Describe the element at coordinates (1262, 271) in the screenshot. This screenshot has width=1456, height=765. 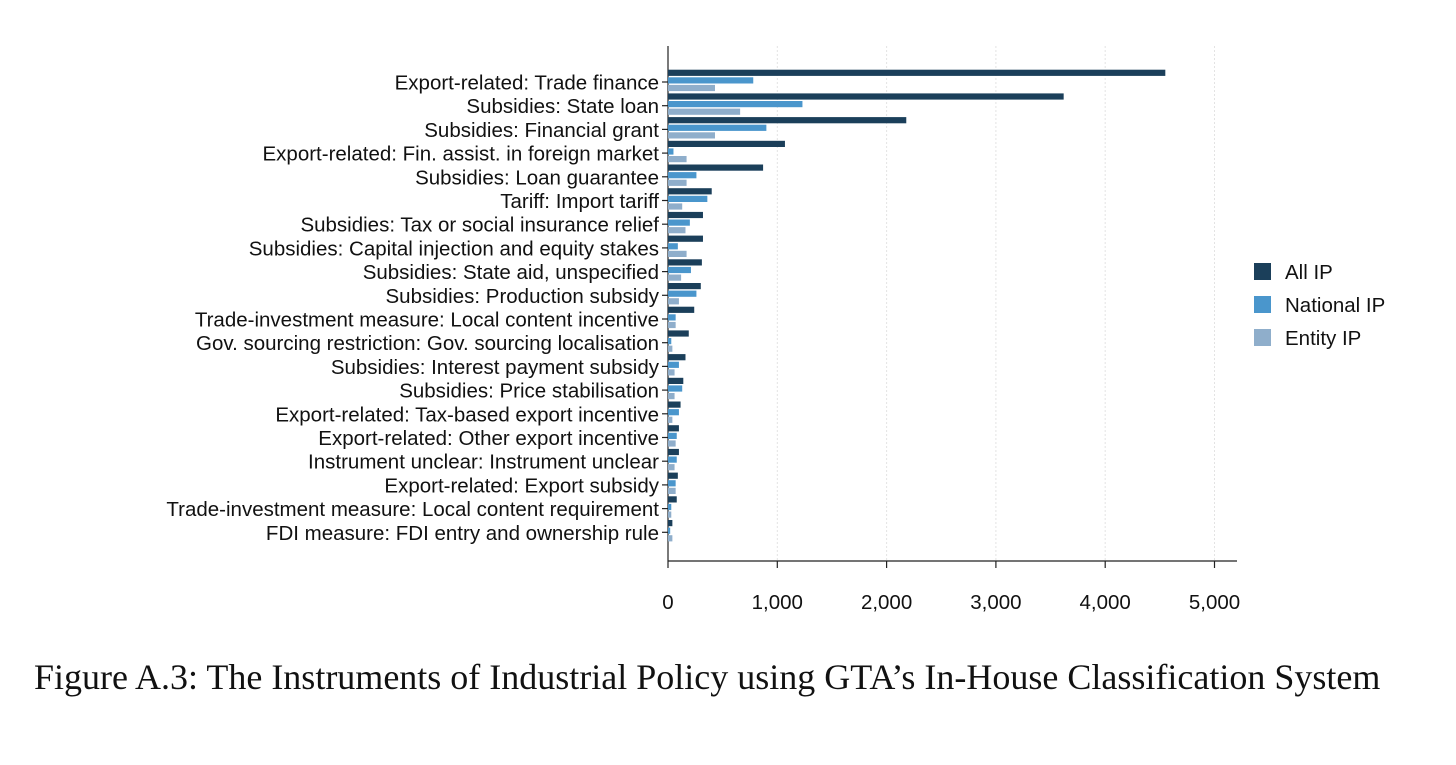
I see `legend-swatch-all-ip` at that location.